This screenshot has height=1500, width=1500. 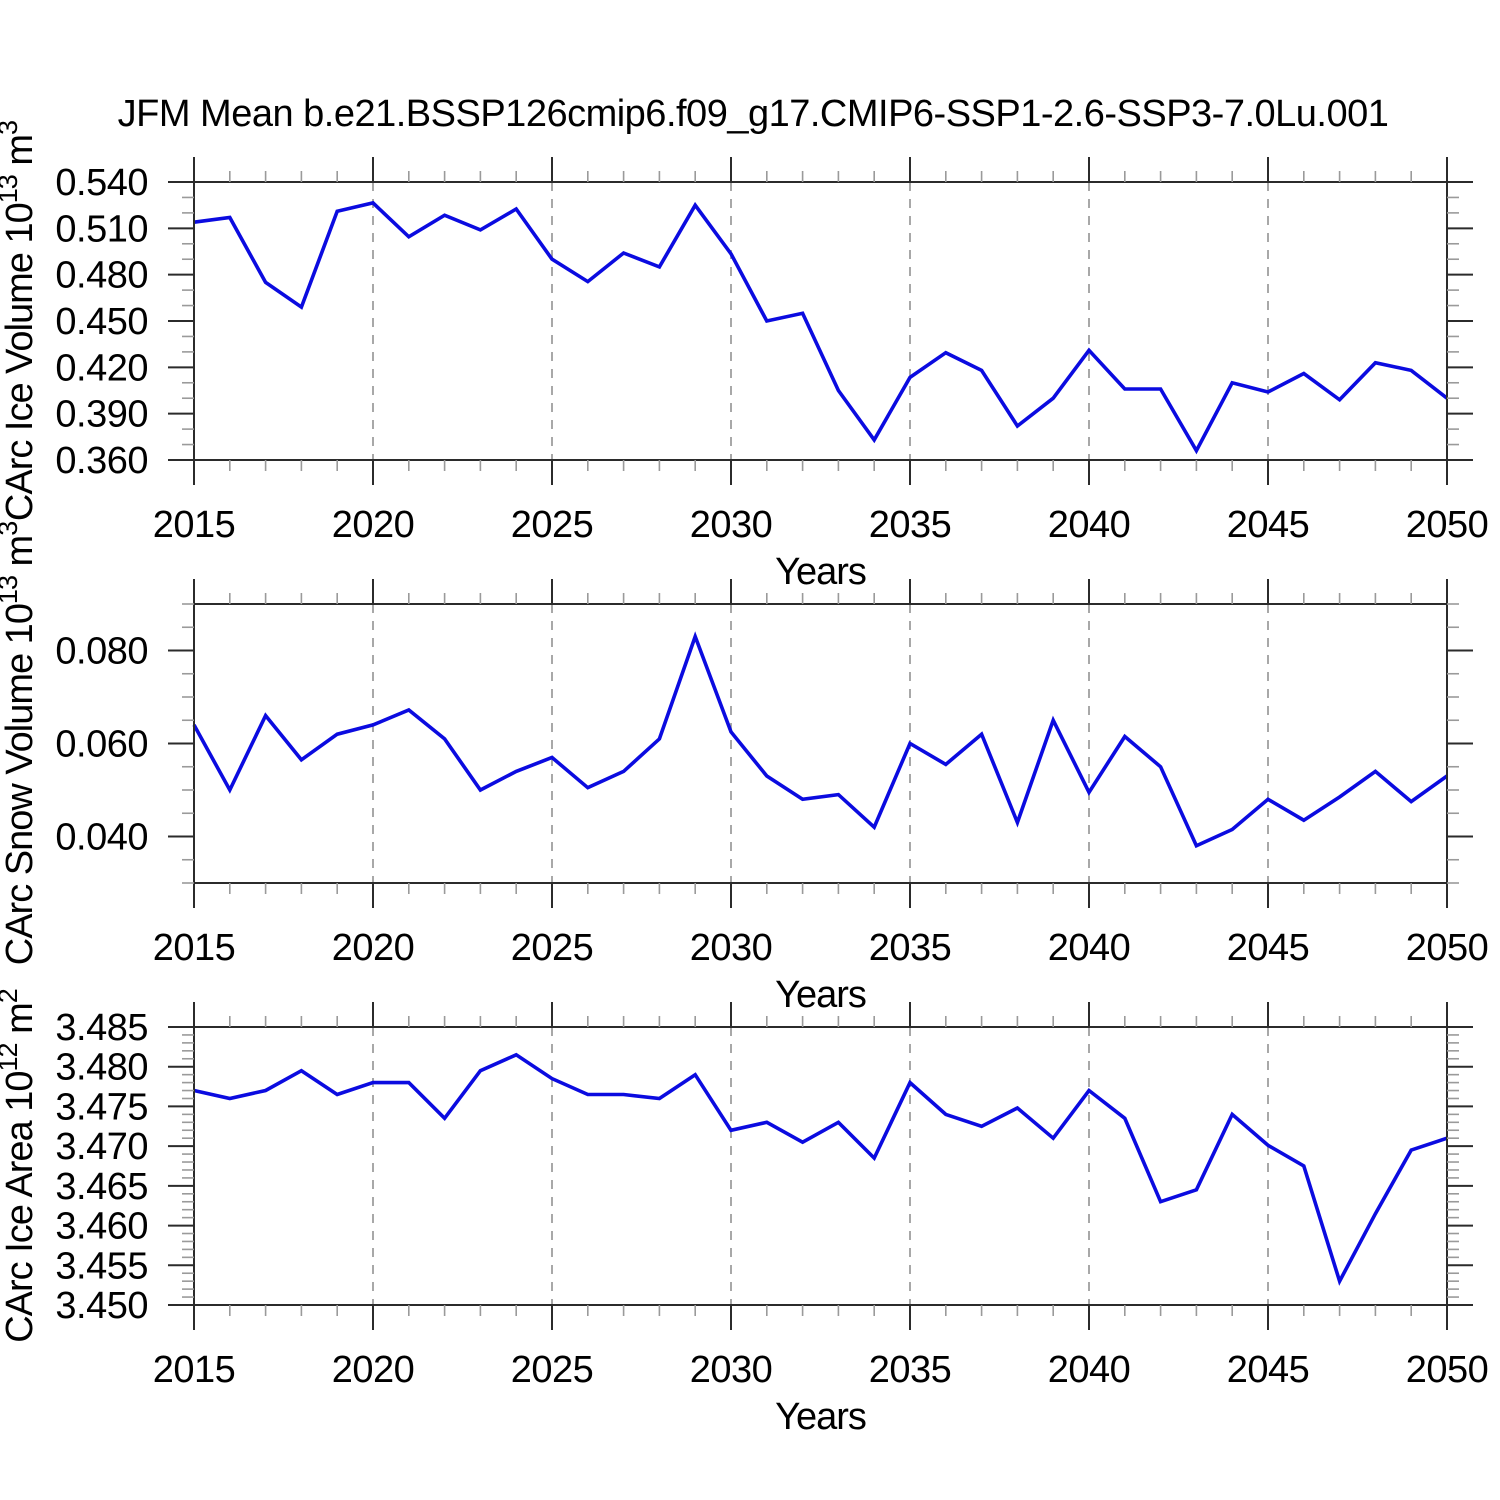 I want to click on y-tick-label: 3.475, so click(x=101, y=1107).